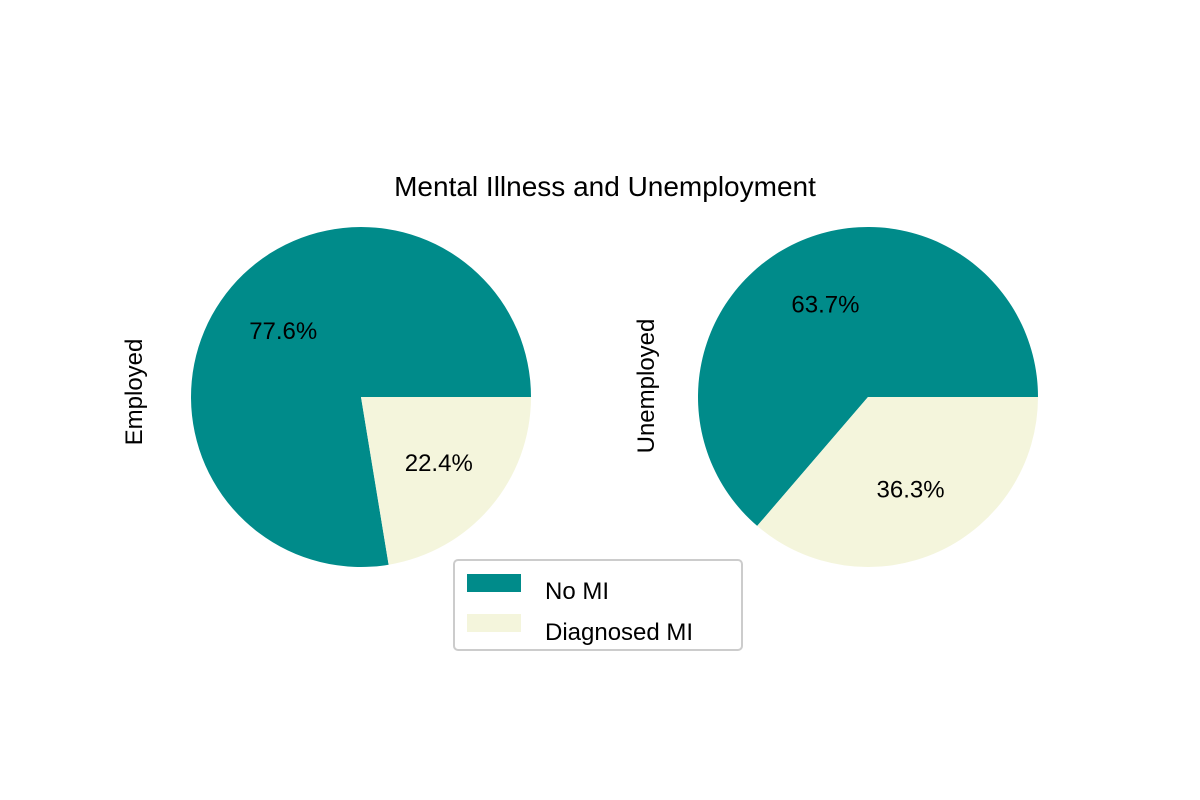  Describe the element at coordinates (619, 632) in the screenshot. I see `legend-label-diagnosed-mi: Diagnosed MI` at that location.